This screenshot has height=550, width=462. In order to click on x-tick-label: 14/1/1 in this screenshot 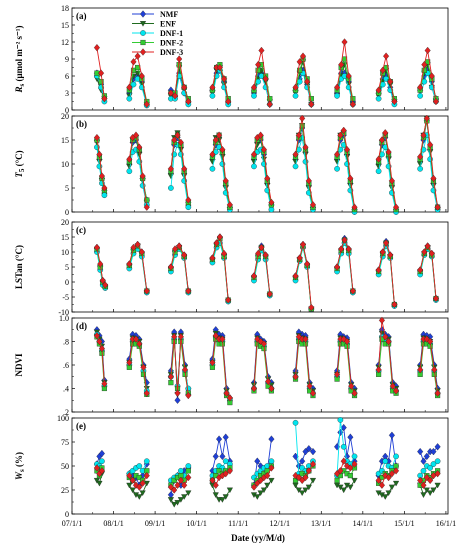, I will do `click(363, 523)`.